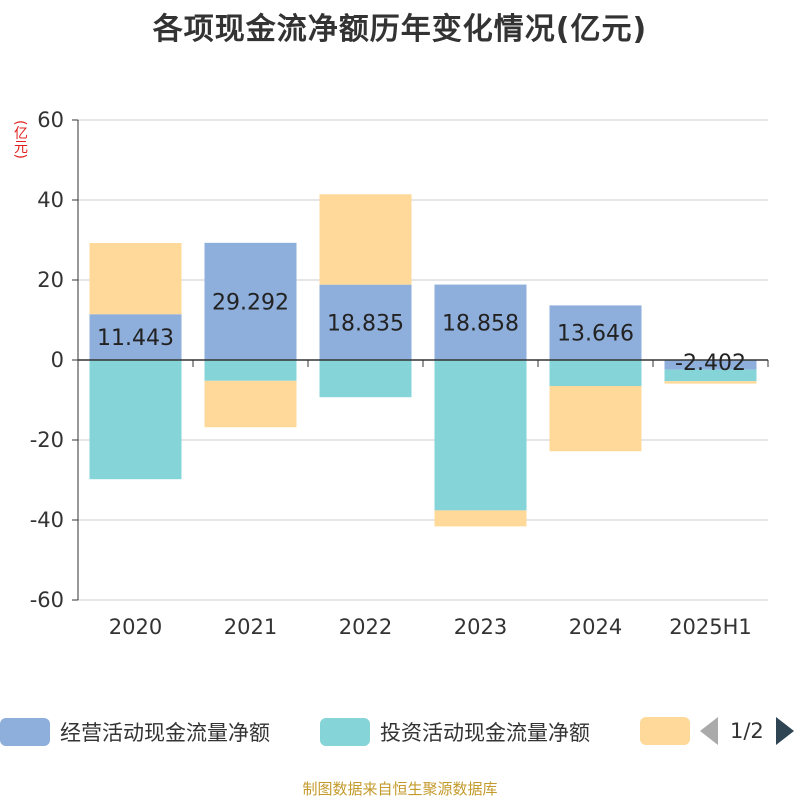 This screenshot has height=800, width=800. What do you see at coordinates (709, 731) in the screenshot?
I see `legend-prev-icon` at bounding box center [709, 731].